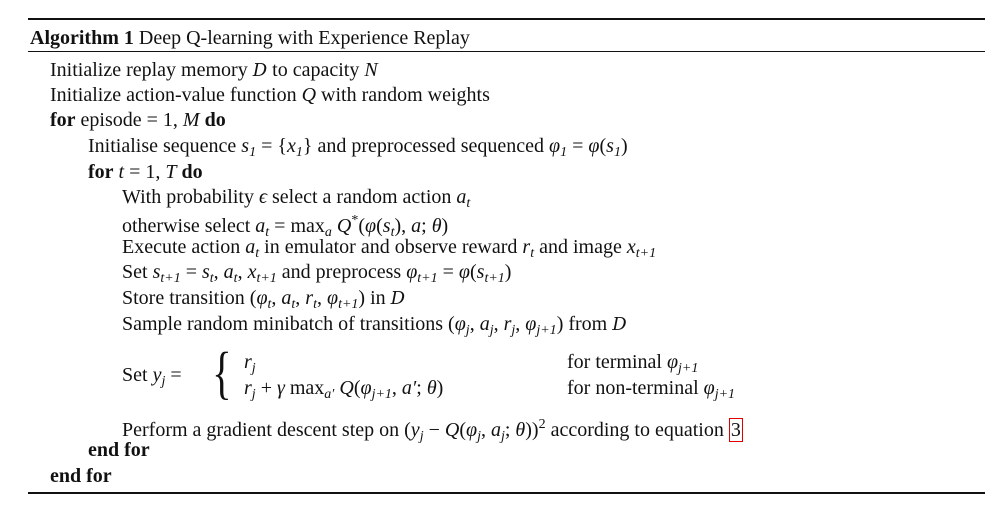  Describe the element at coordinates (510, 430) in the screenshot. I see `text-segment: ;` at that location.